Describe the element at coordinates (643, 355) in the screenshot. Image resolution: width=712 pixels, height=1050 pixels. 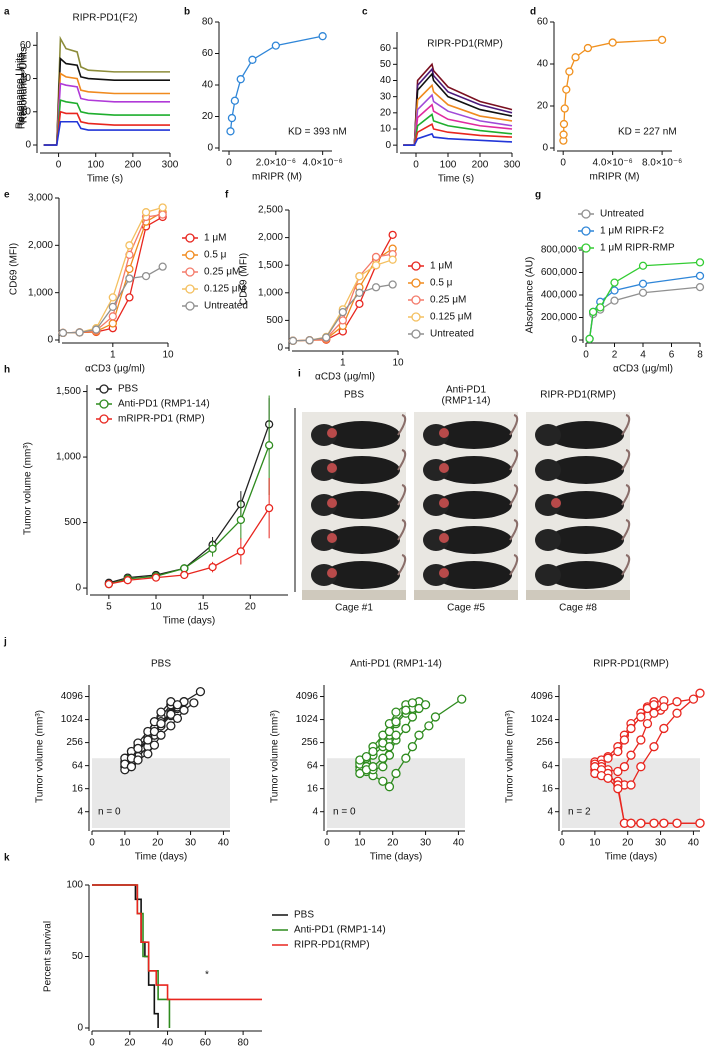
I see `x-tick-label: 4` at that location.